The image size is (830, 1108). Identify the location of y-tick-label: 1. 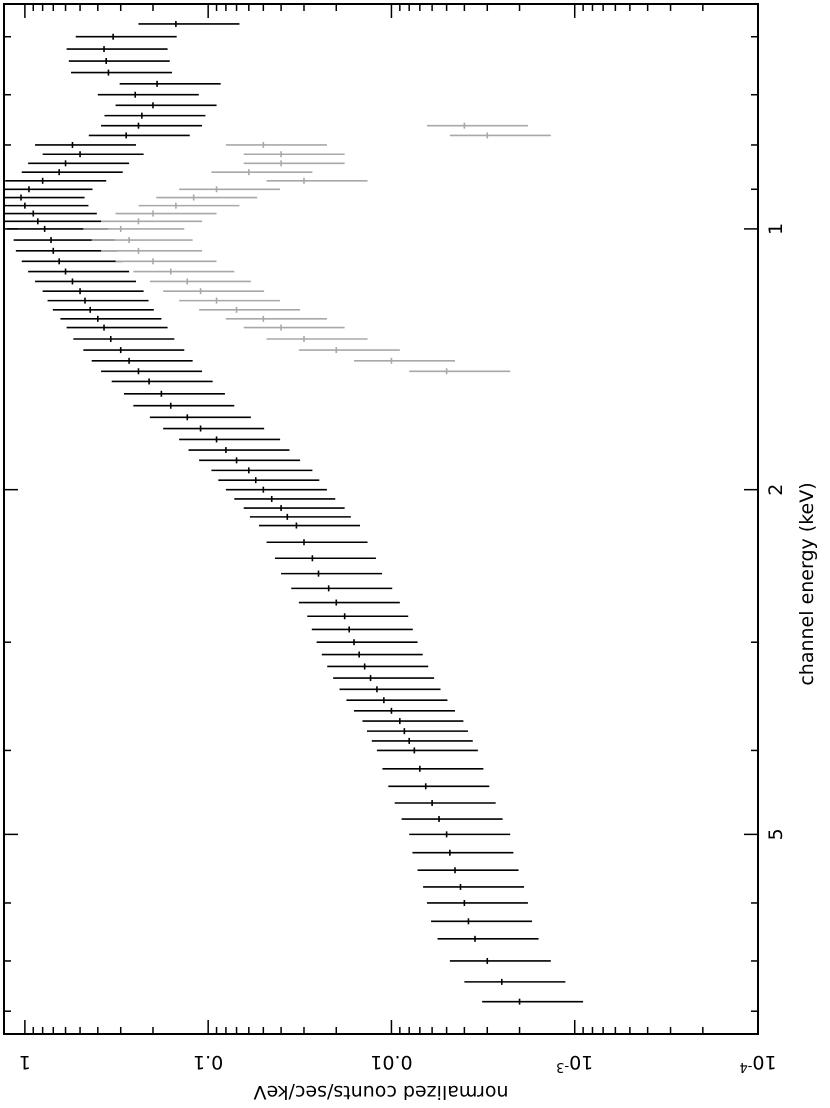
(25, 1062).